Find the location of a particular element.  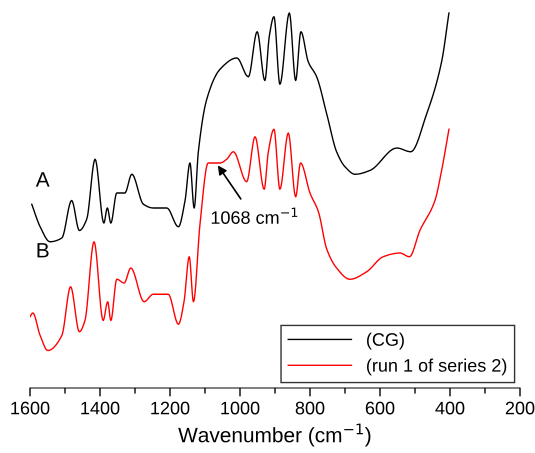

annotation: A is located at coordinates (43, 179).